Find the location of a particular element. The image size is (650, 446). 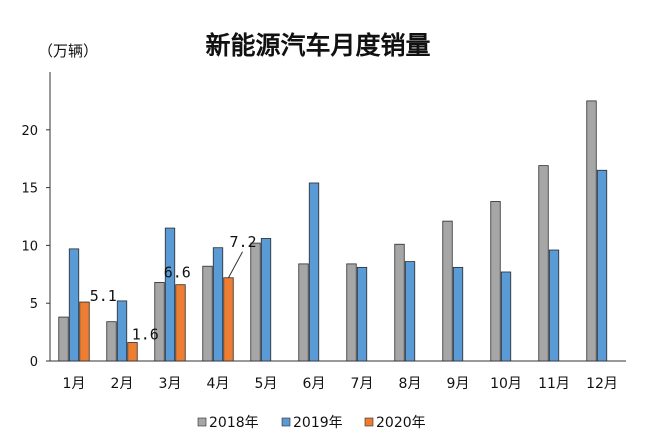

x-tick-label: 3月 is located at coordinates (170, 384).